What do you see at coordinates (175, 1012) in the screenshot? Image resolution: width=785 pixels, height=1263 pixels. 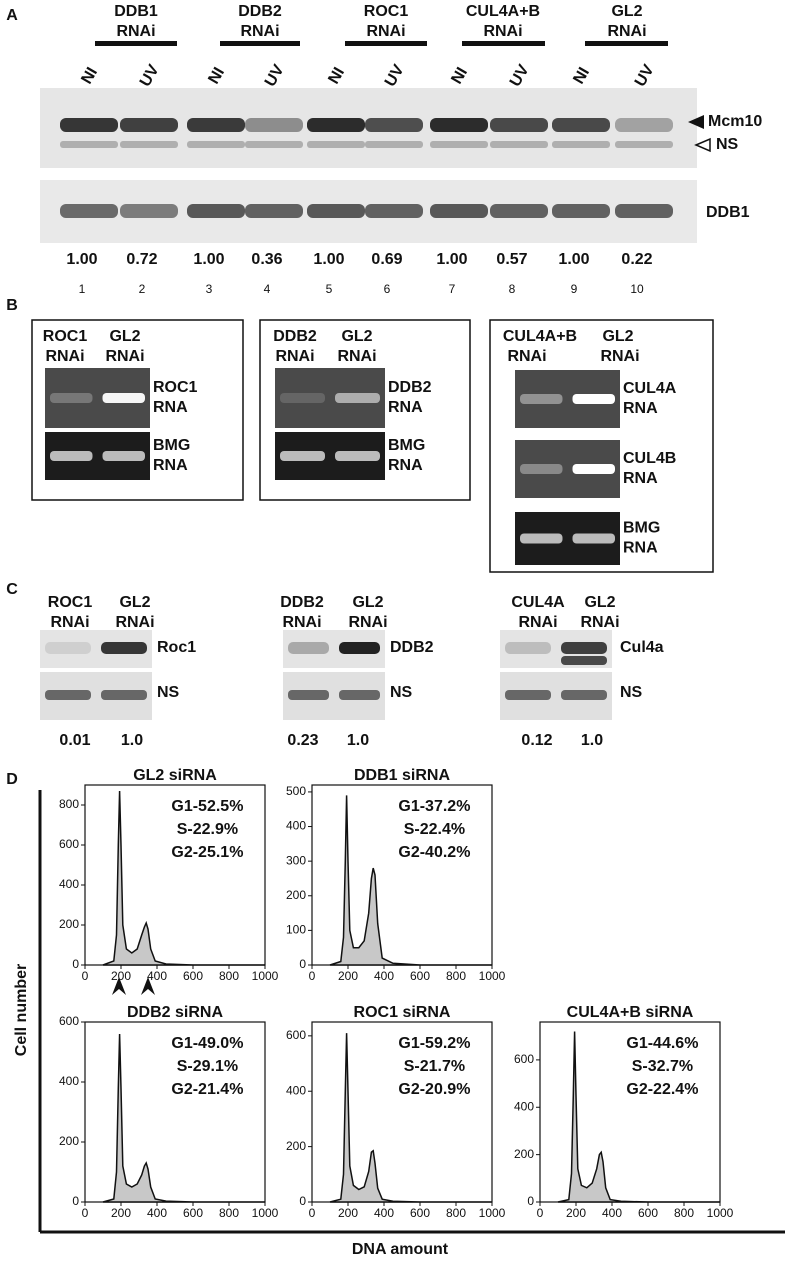 I see `chart-title: DDB2 siRNA` at bounding box center [175, 1012].